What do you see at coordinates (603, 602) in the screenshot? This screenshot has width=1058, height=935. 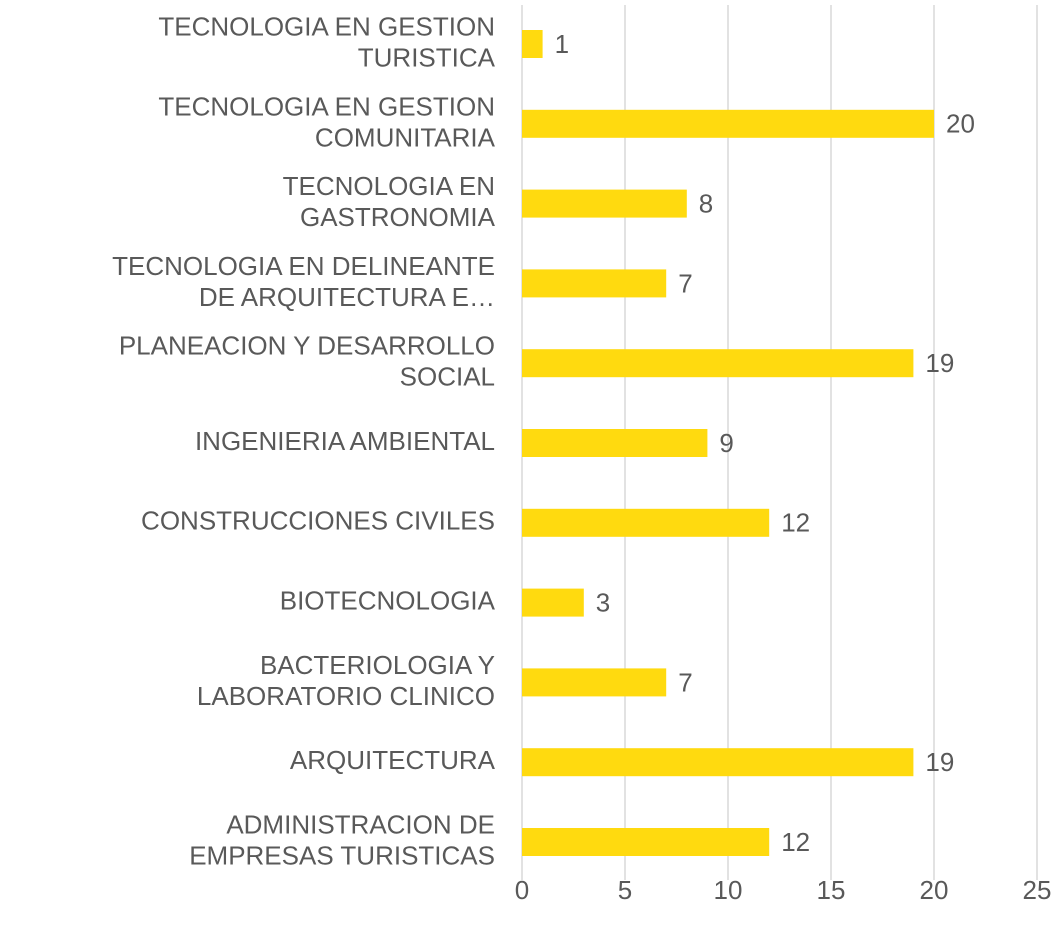 I see `data-label: 3` at bounding box center [603, 602].